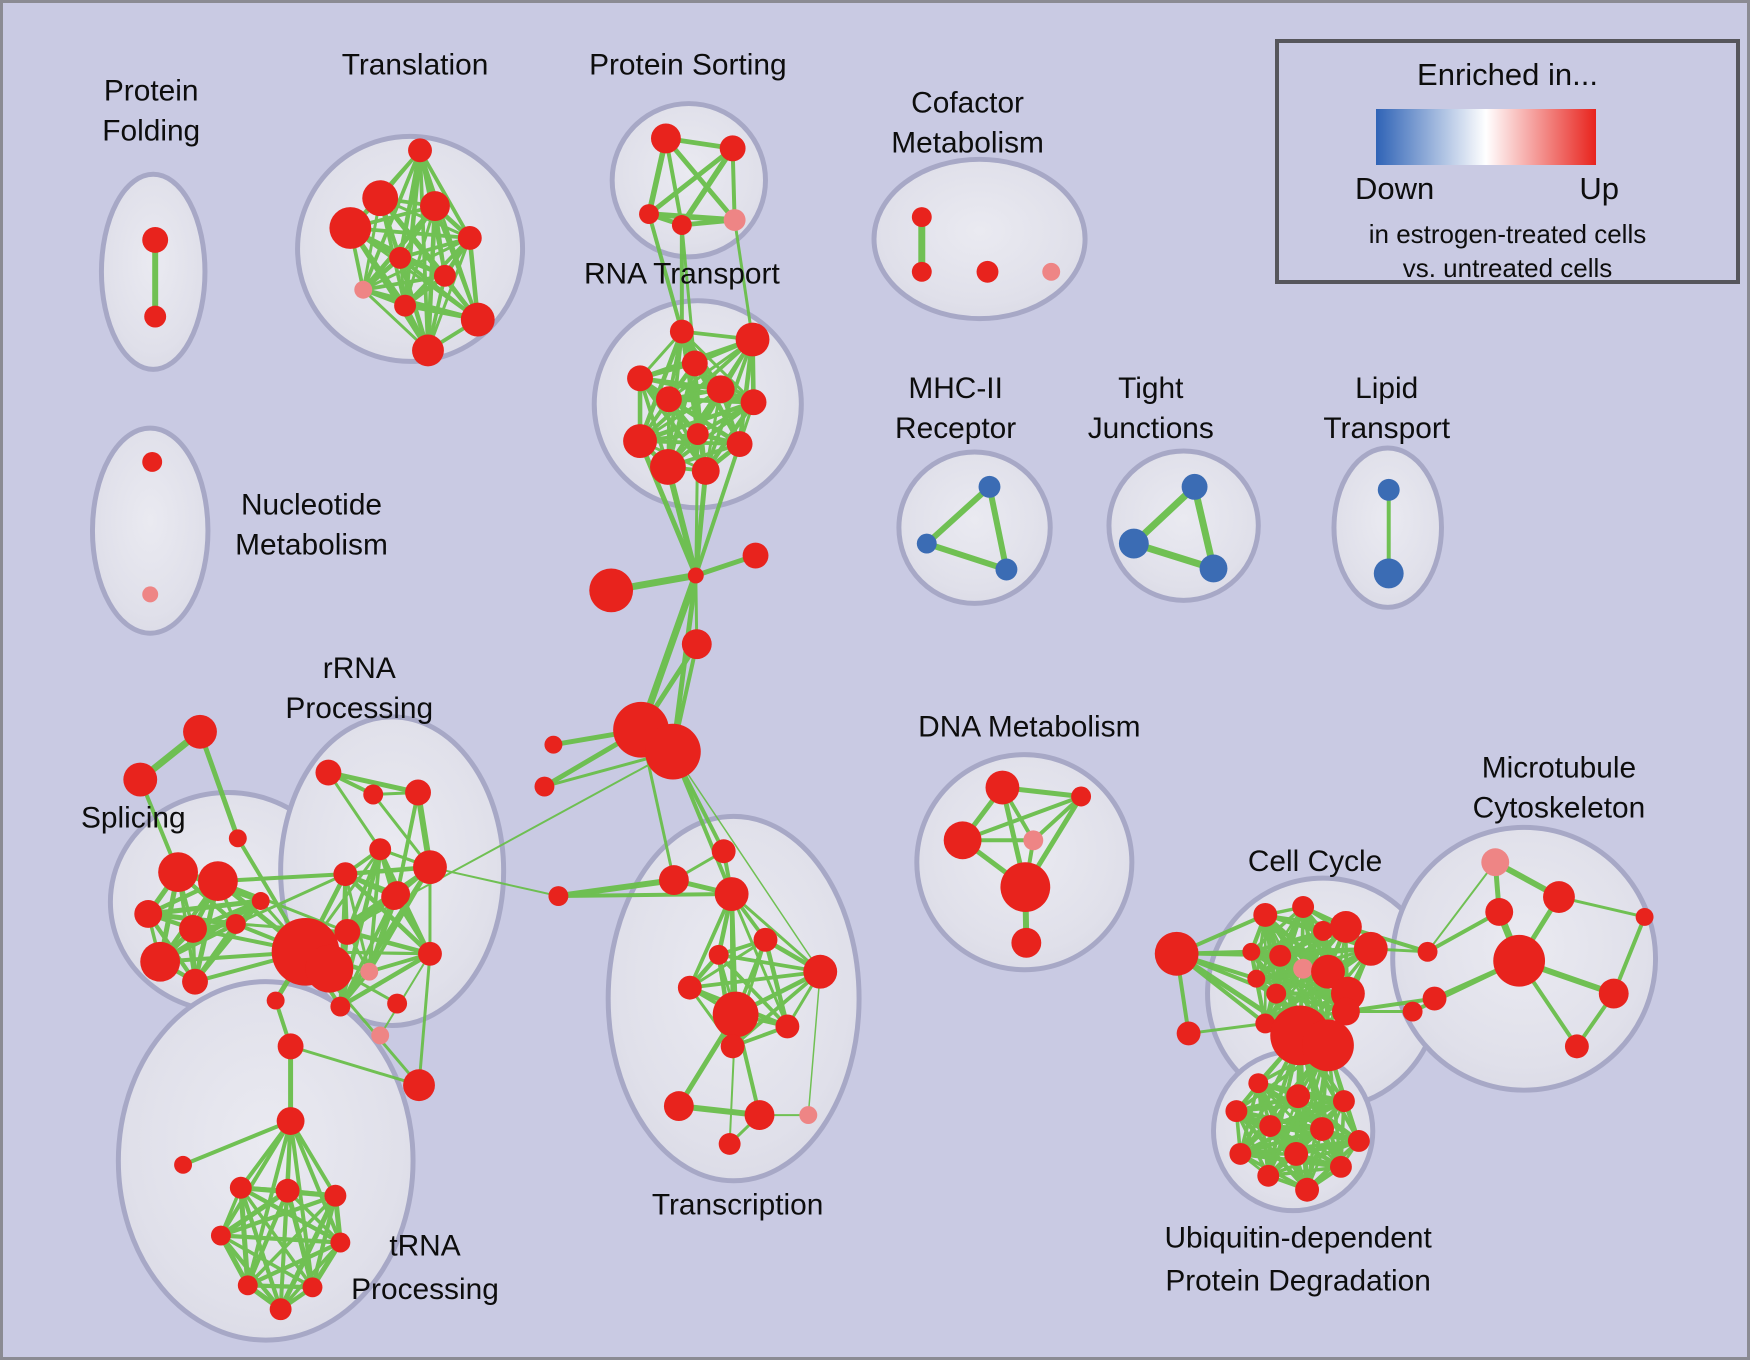  I want to click on node-cc13, so click(1256, 978).